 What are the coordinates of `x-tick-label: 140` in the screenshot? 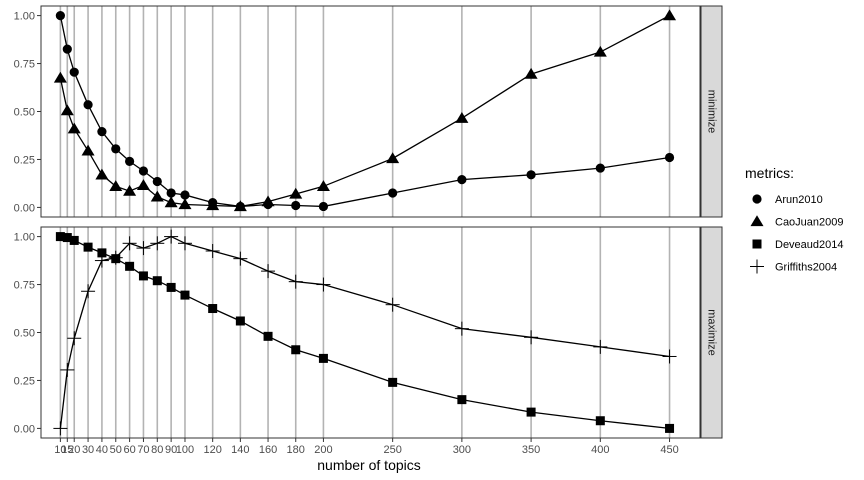 It's located at (240, 450).